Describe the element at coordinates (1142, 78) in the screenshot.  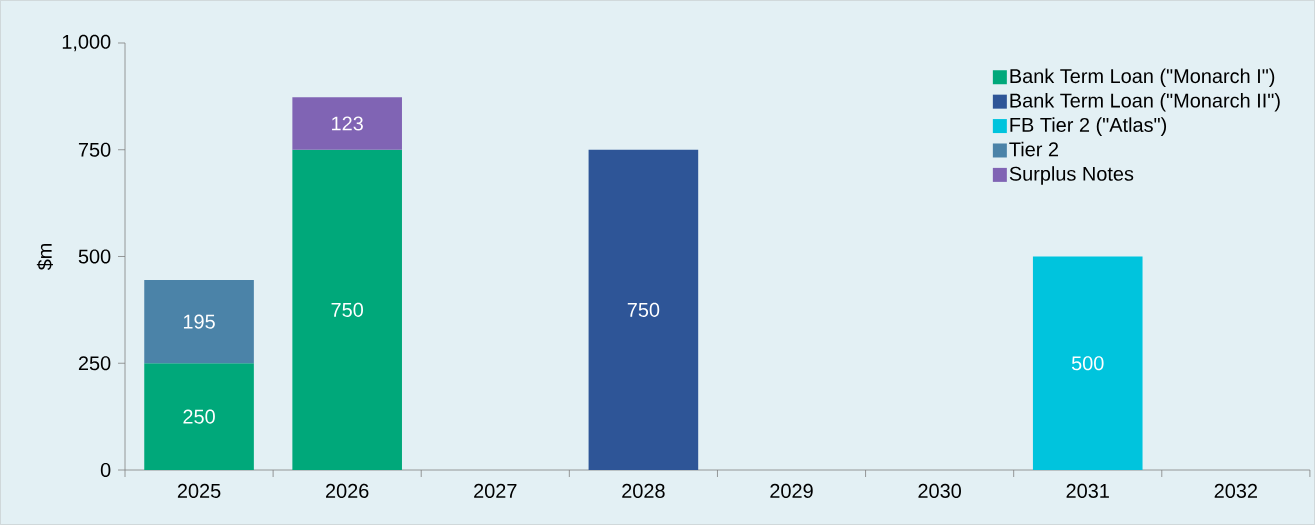
I see `legend-label: Bank Term Loan ("Monarch I")` at that location.